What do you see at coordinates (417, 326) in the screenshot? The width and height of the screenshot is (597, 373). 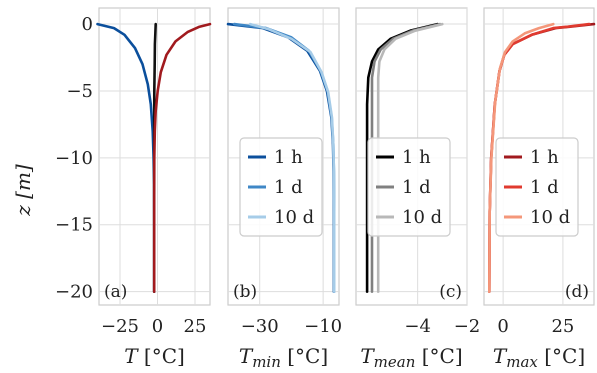 I see `x-tick-label: −4` at bounding box center [417, 326].